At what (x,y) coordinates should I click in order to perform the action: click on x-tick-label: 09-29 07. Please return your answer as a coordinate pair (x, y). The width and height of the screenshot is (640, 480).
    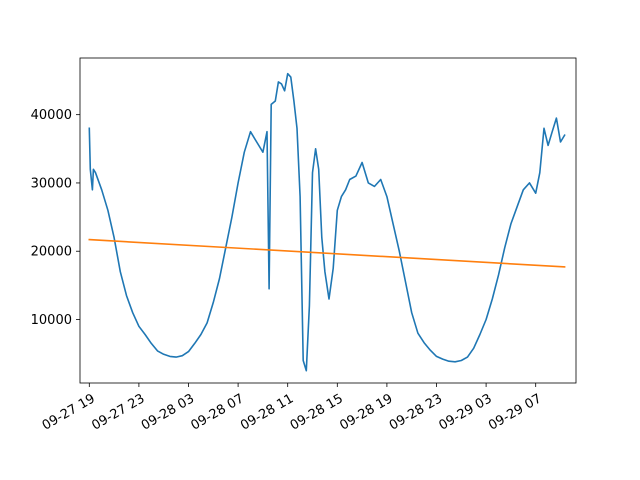
    Looking at the image, I should click on (515, 412).